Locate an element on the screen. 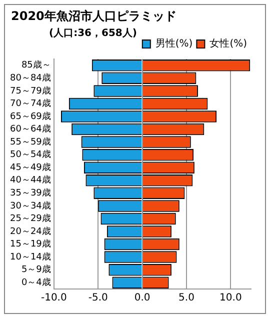 The image size is (270, 320). legend-label: 男性(%) is located at coordinates (174, 44).